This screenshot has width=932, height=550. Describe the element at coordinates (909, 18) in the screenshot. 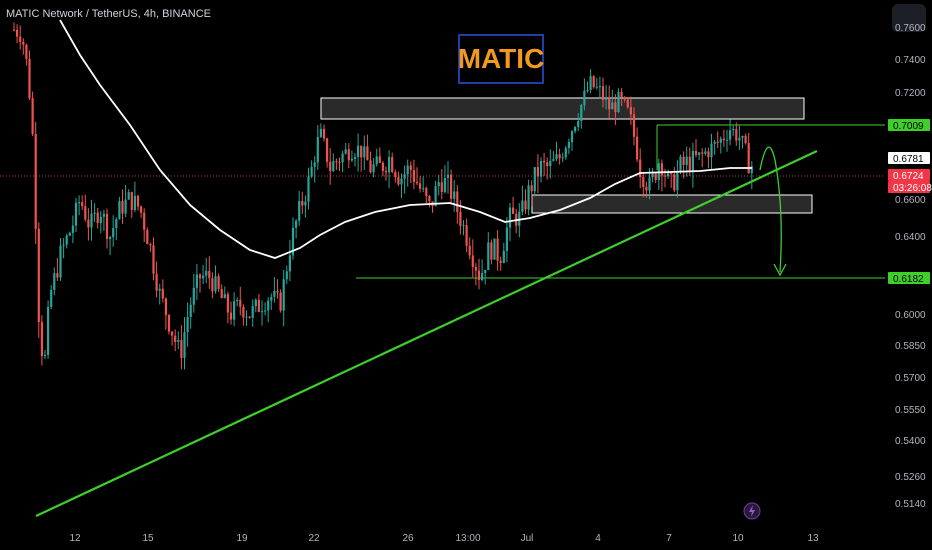

I see `chart-menu-button` at that location.